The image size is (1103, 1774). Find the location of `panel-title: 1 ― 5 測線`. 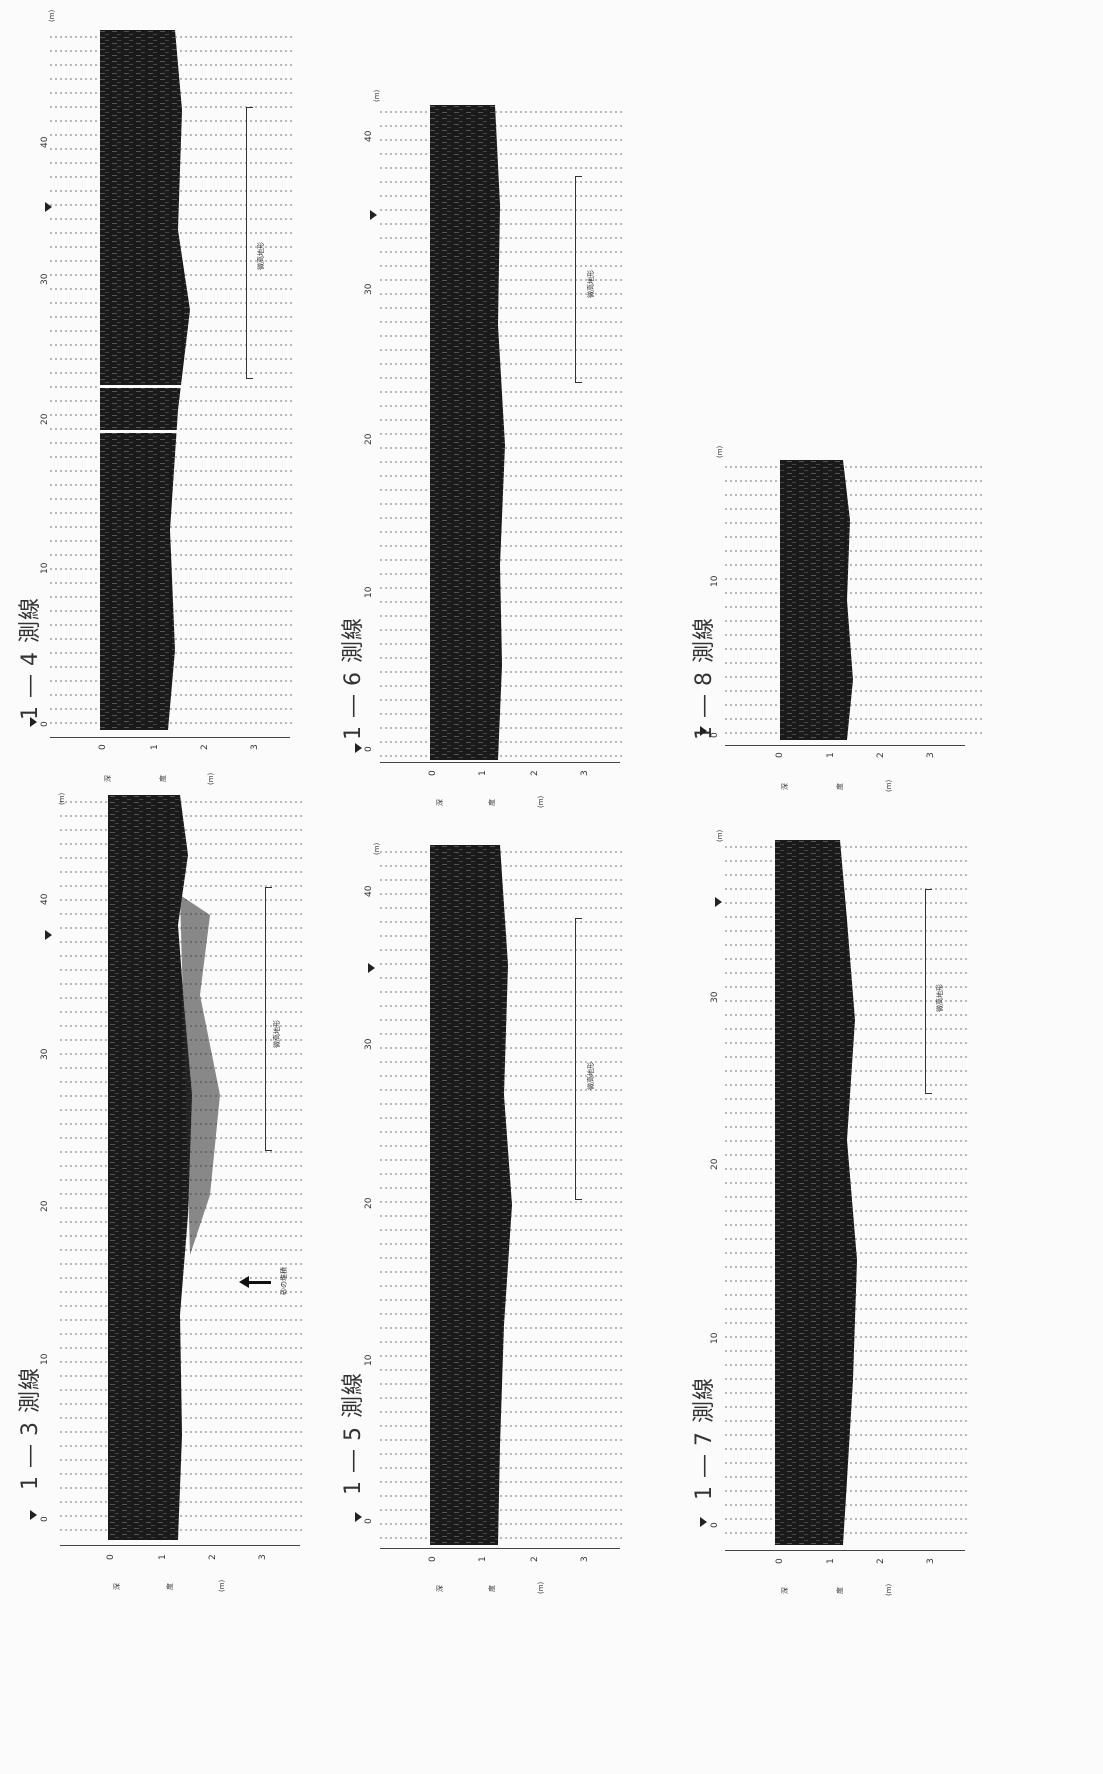

panel-title: 1 ― 5 測線 is located at coordinates (353, 1433).